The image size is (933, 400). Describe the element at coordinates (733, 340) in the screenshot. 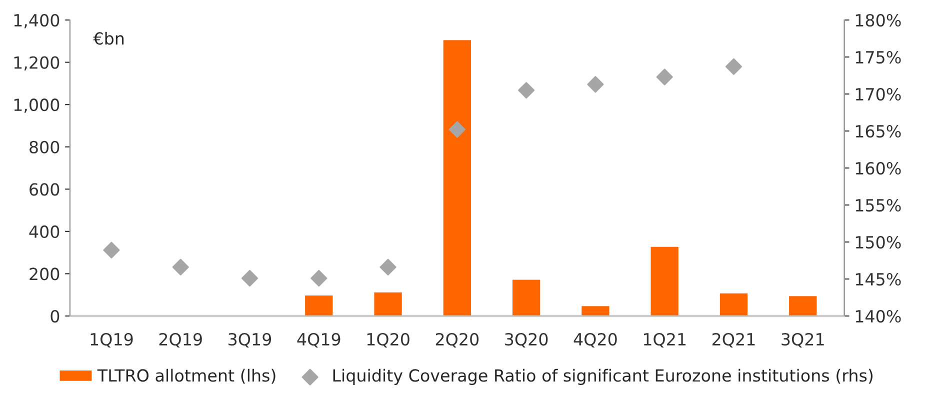

I see `x-tick-label: 2Q21` at that location.